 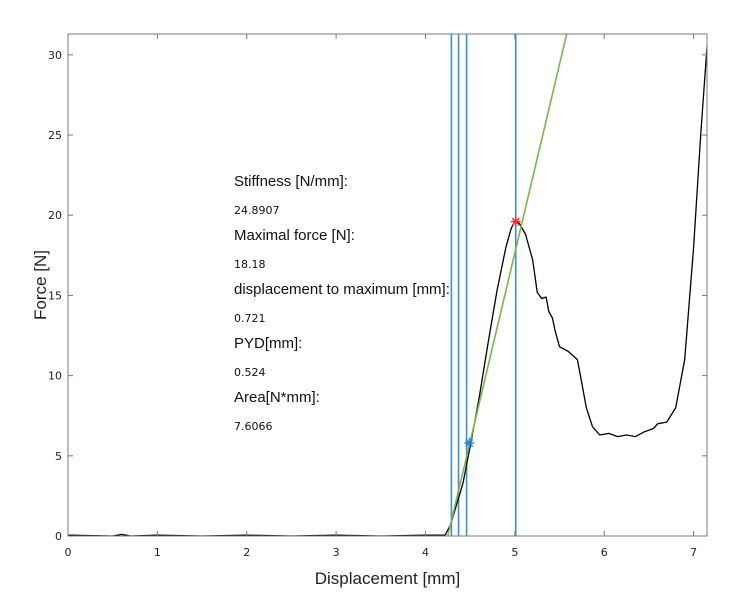 What do you see at coordinates (250, 264) in the screenshot?
I see `max-force-value: 18.18` at bounding box center [250, 264].